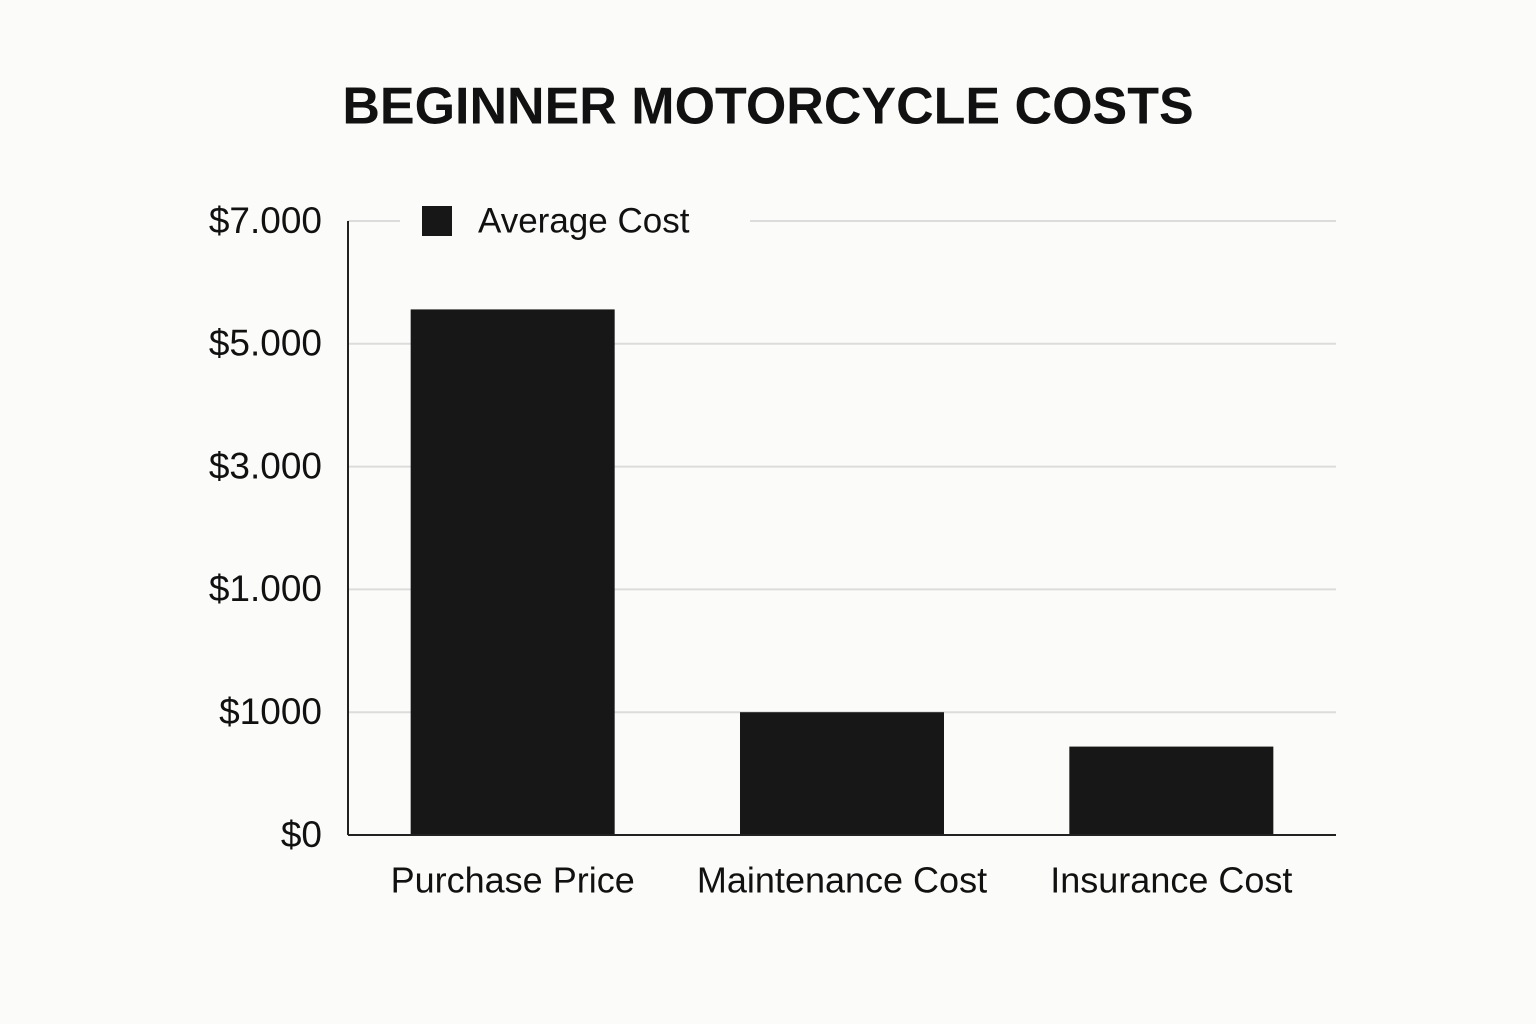 This screenshot has width=1536, height=1024. Describe the element at coordinates (265, 343) in the screenshot. I see `y-tick-label: $5.000` at that location.